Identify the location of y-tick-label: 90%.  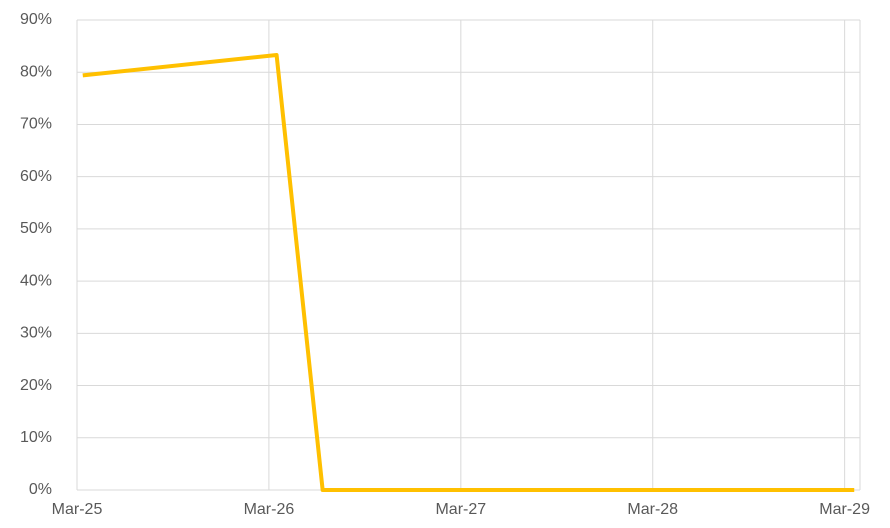
(36, 19).